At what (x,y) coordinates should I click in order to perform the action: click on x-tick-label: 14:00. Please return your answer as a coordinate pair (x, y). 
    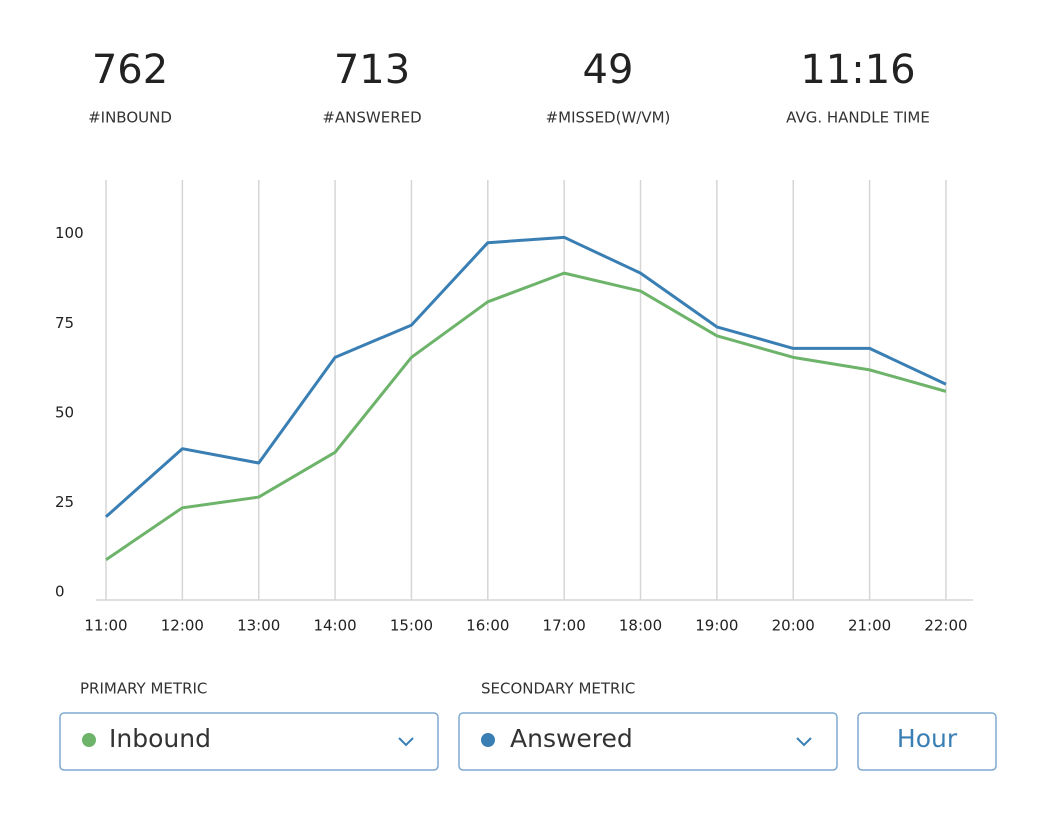
    Looking at the image, I should click on (334, 626).